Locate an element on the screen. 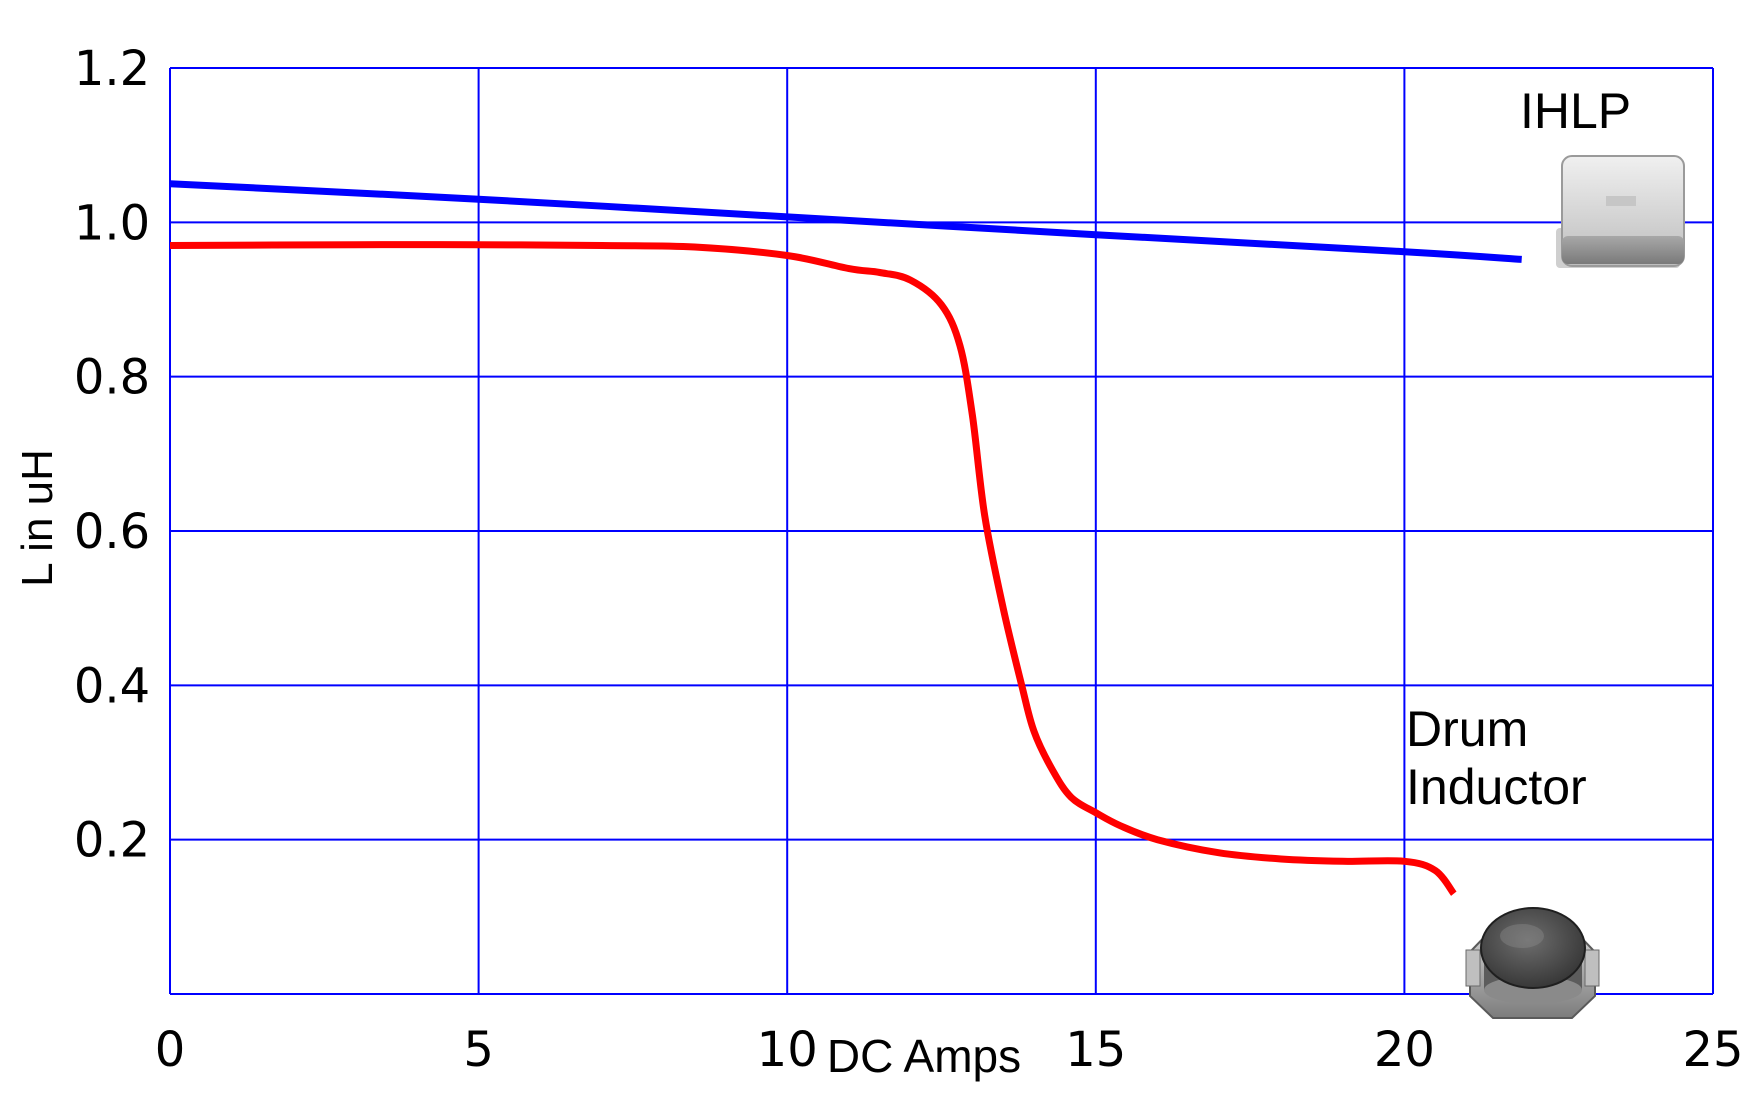 The image size is (1742, 1098). drum-label-line2: Inductor is located at coordinates (1496, 787).